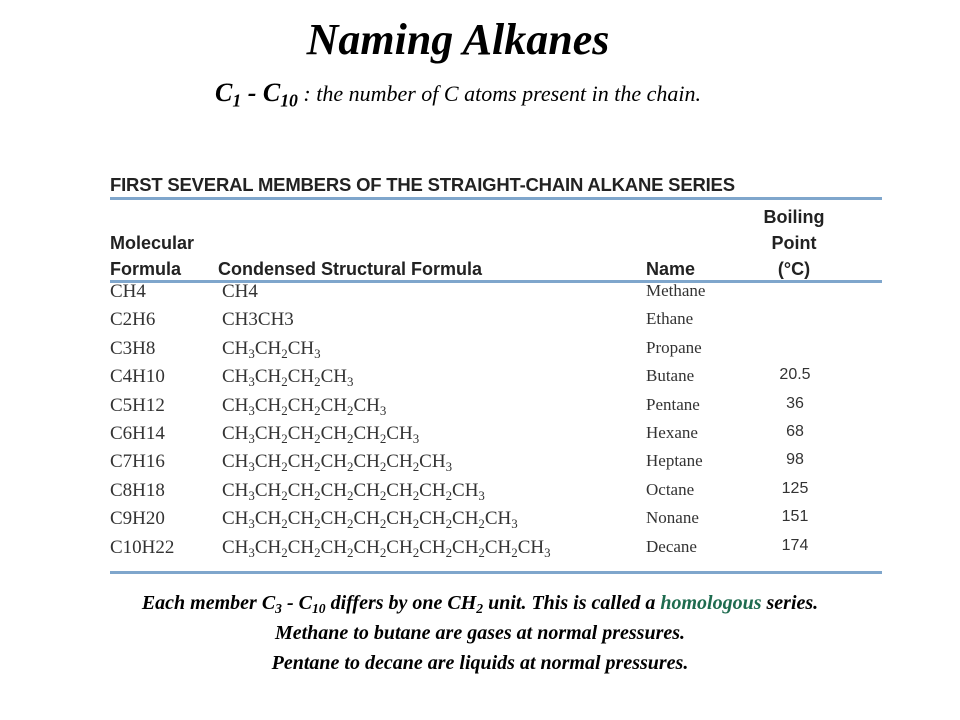 Image resolution: width=960 pixels, height=720 pixels. Describe the element at coordinates (370, 520) in the screenshot. I see `condensed-formula: CH3CH2CH2CH2CH2CH2CH2CH2CH3` at that location.